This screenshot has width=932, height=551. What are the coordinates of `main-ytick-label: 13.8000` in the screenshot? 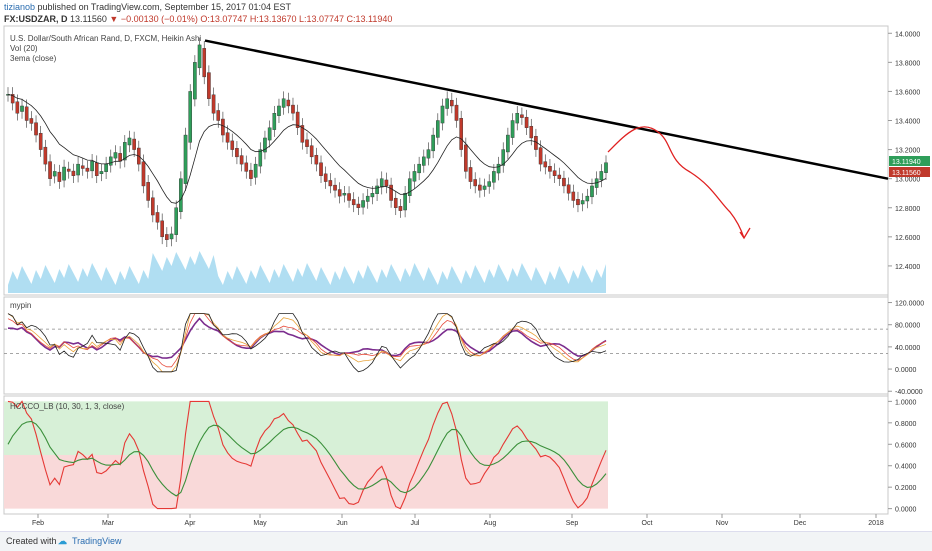 It's located at (907, 63).